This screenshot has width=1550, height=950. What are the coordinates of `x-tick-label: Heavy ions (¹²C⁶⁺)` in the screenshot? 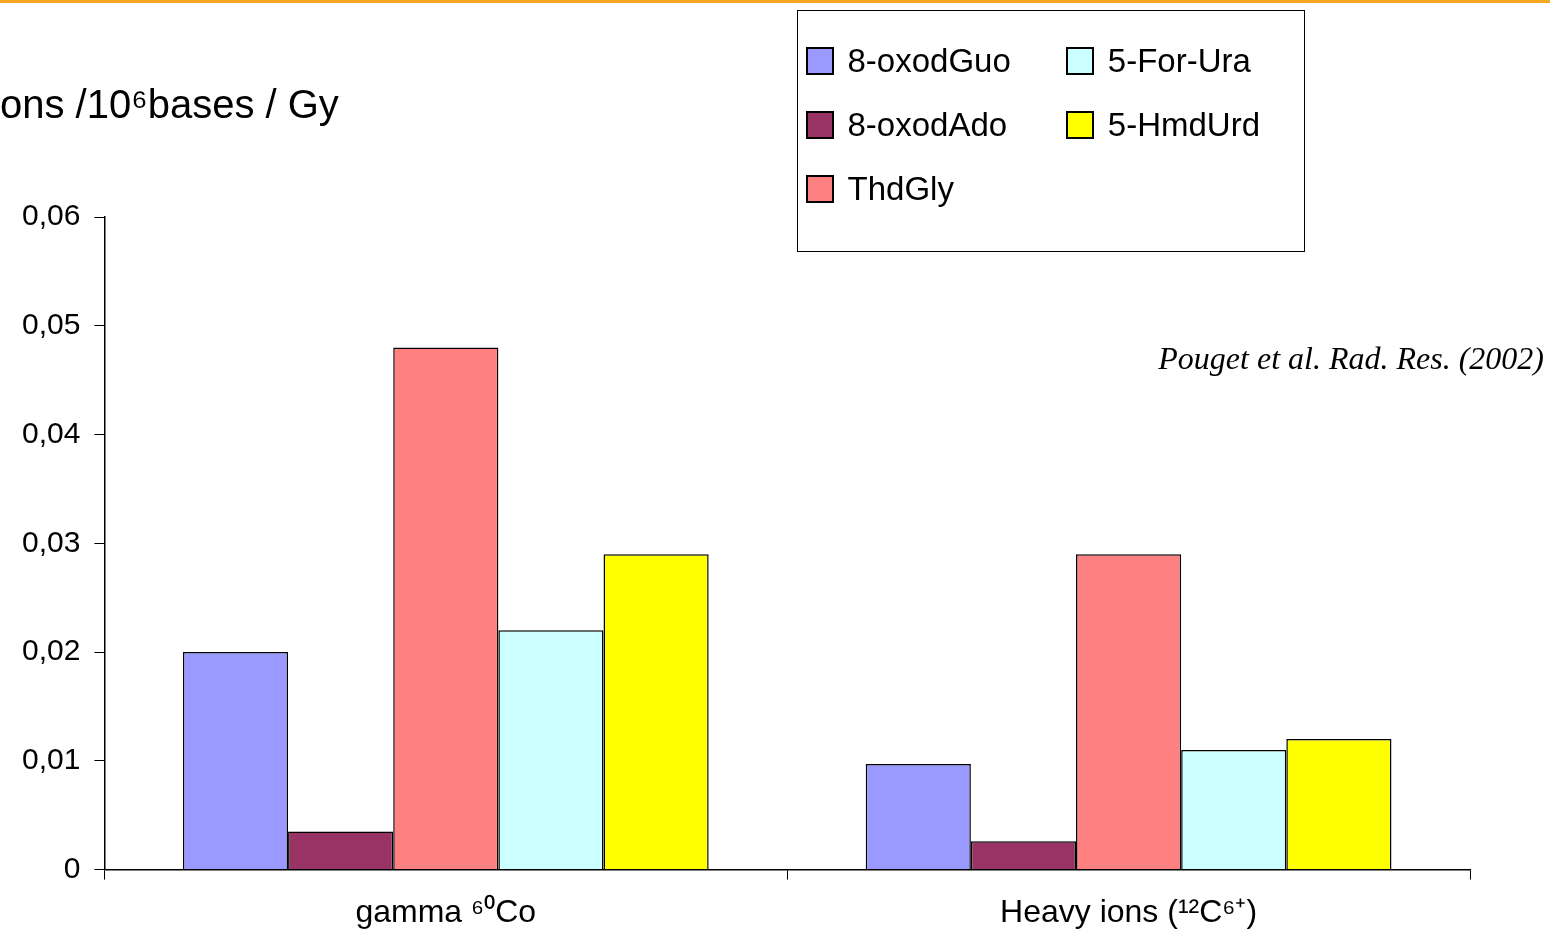 It's located at (1129, 910).